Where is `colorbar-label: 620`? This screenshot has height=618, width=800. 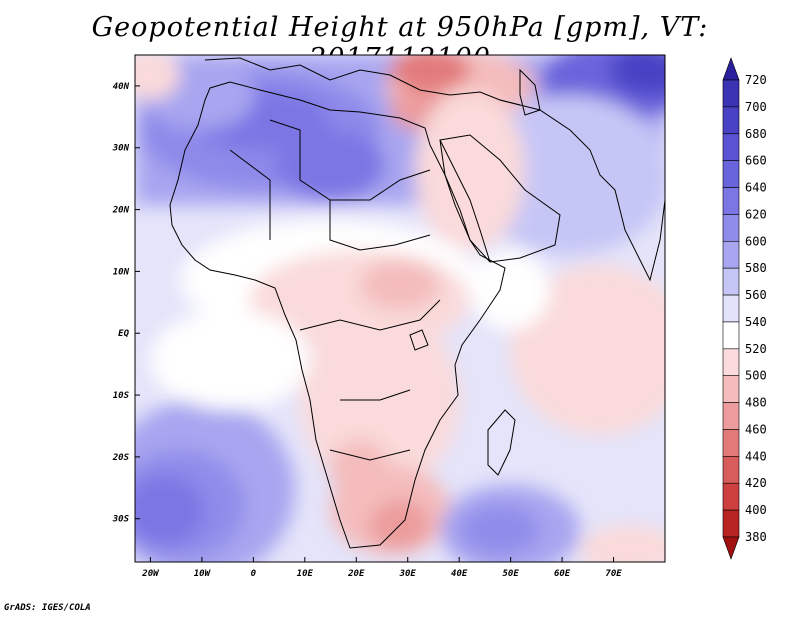
colorbar-label: 620 is located at coordinates (756, 214).